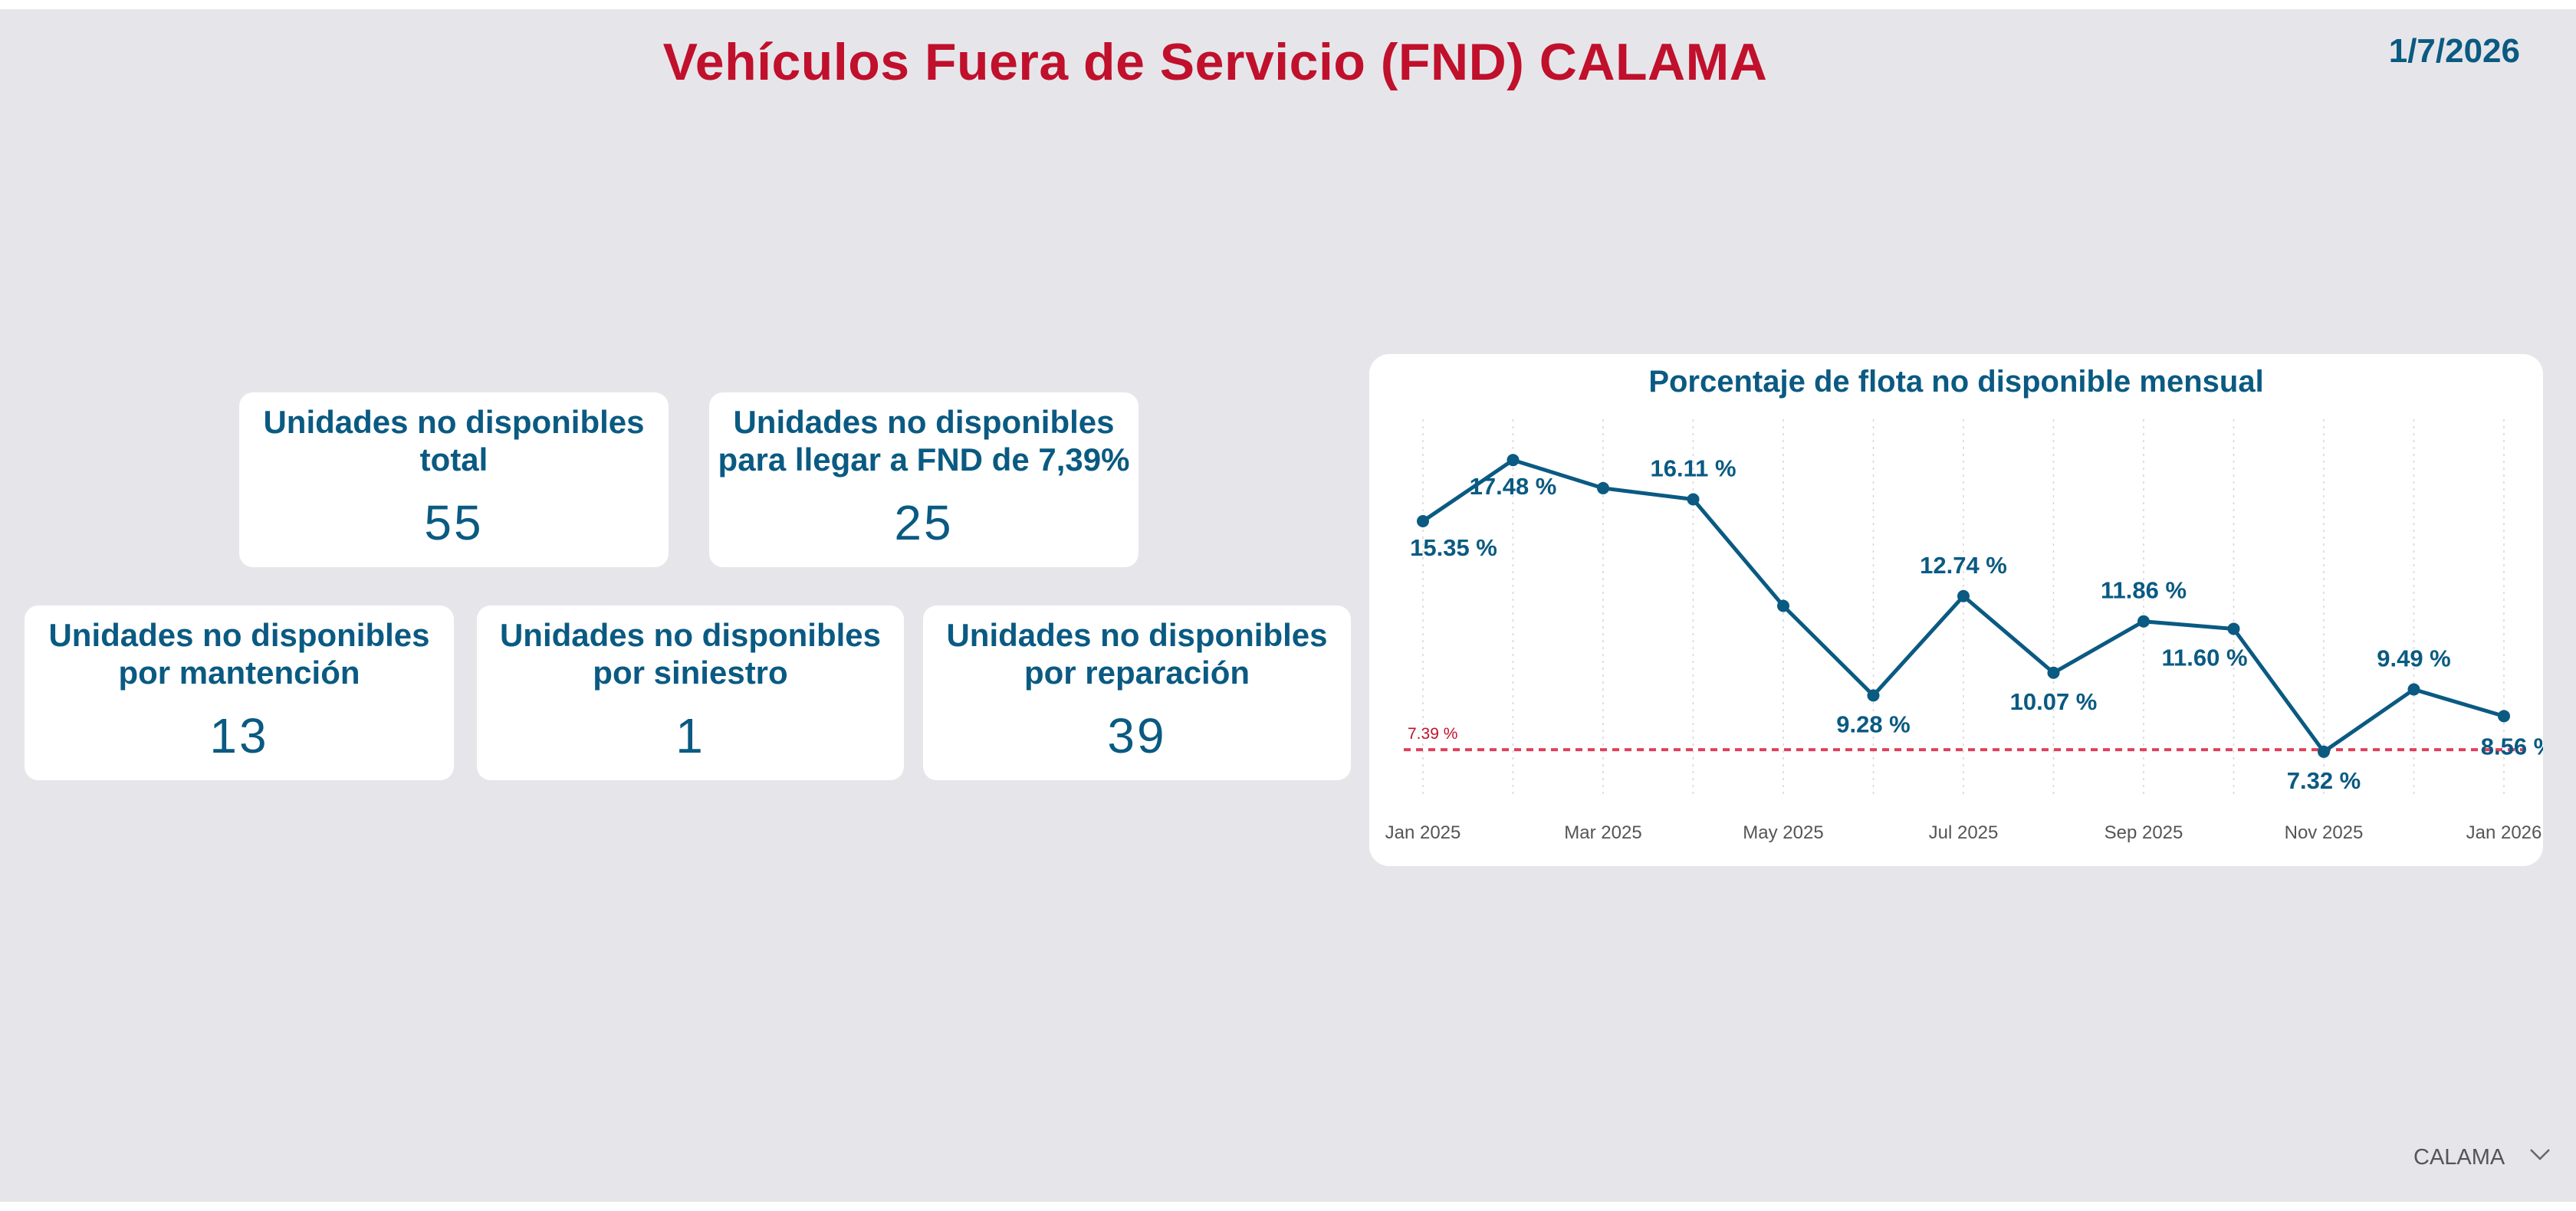  I want to click on data-label: 9.28 %, so click(1873, 724).